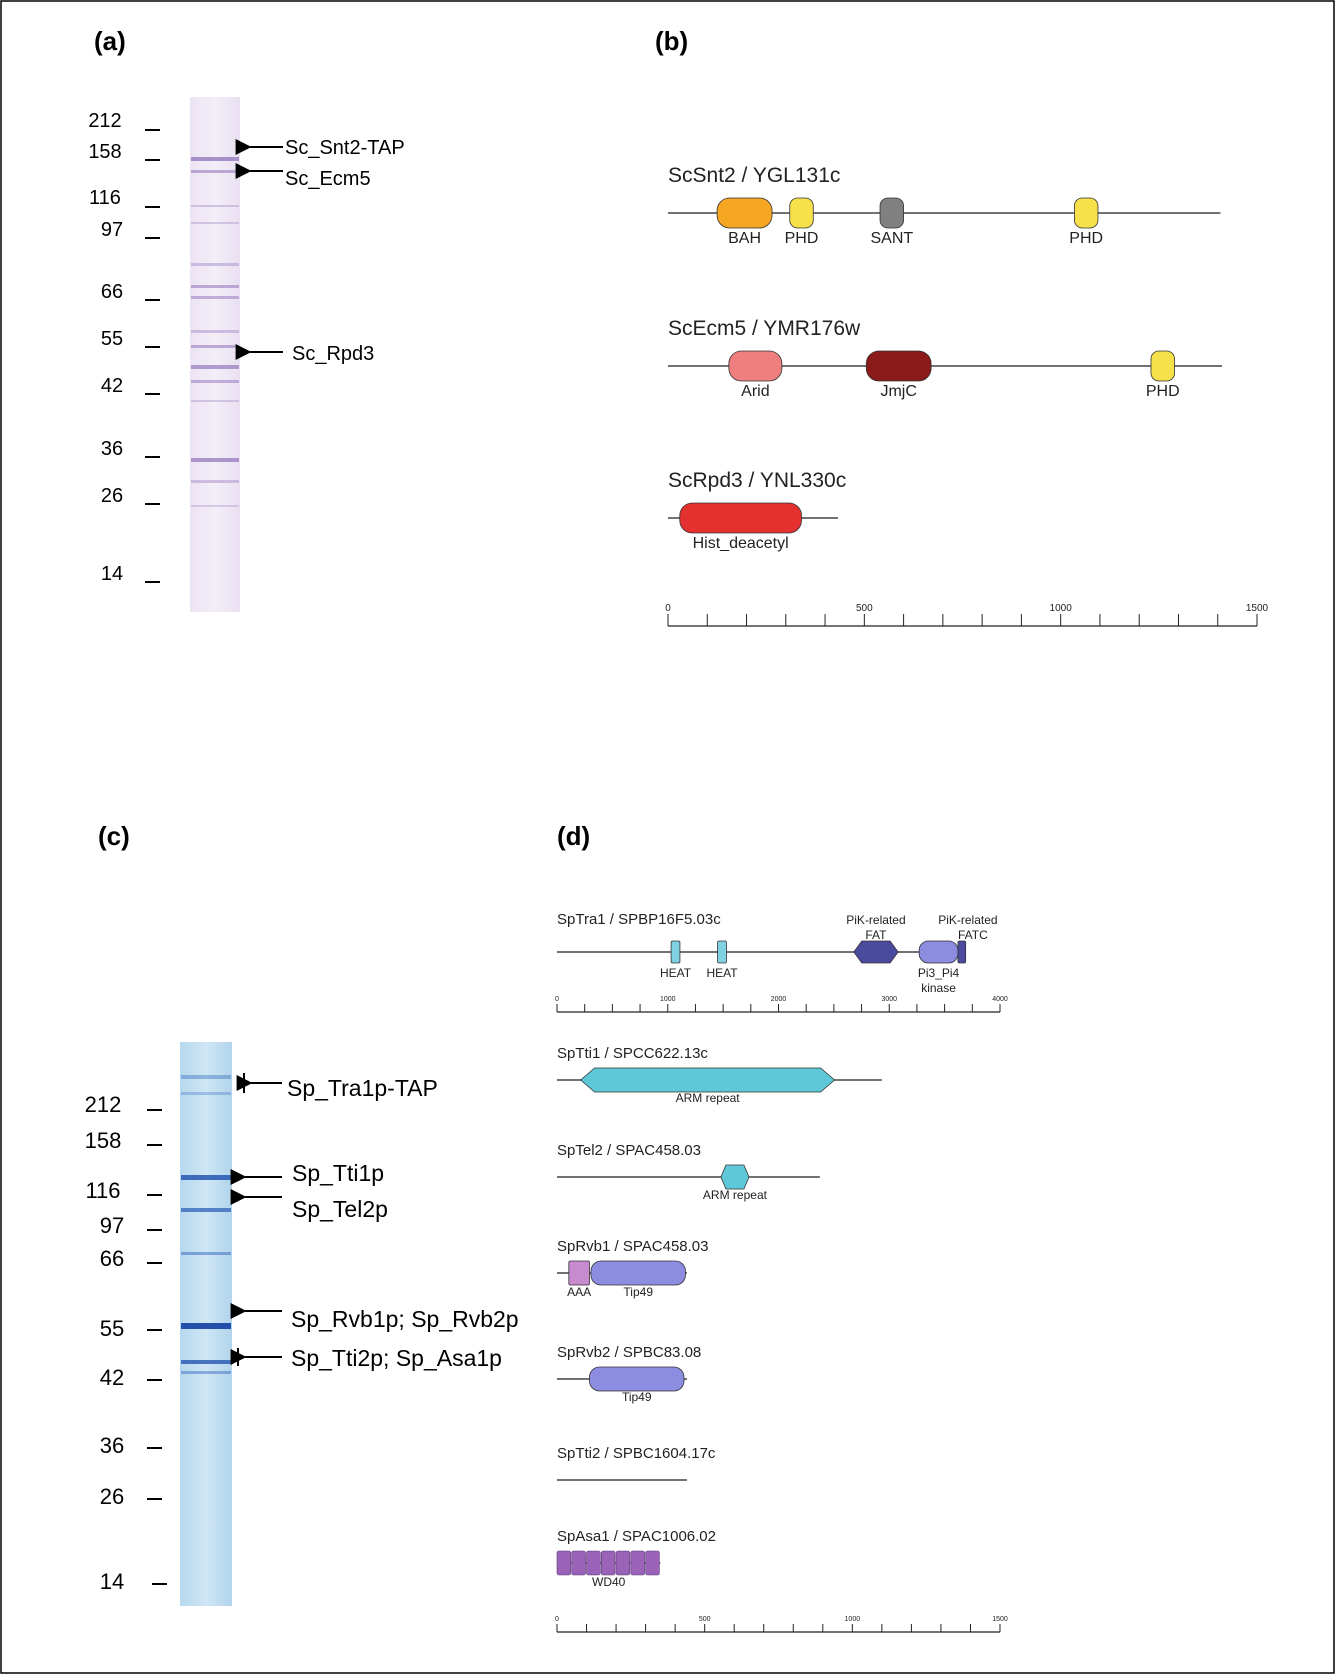 This screenshot has height=1674, width=1335. What do you see at coordinates (579, 1273) in the screenshot?
I see `domain-aaa` at bounding box center [579, 1273].